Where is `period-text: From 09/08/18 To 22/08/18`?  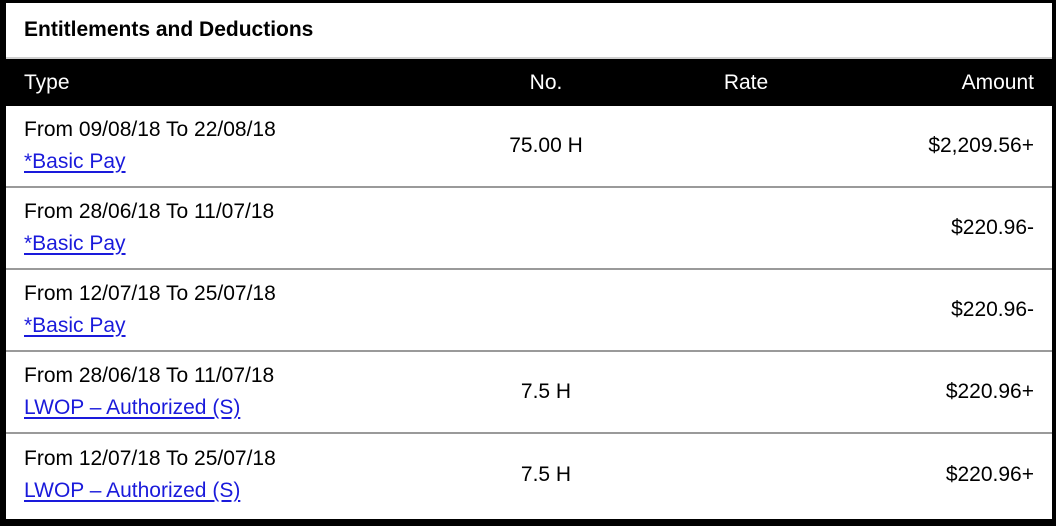
period-text: From 09/08/18 To 22/08/18 is located at coordinates (150, 129).